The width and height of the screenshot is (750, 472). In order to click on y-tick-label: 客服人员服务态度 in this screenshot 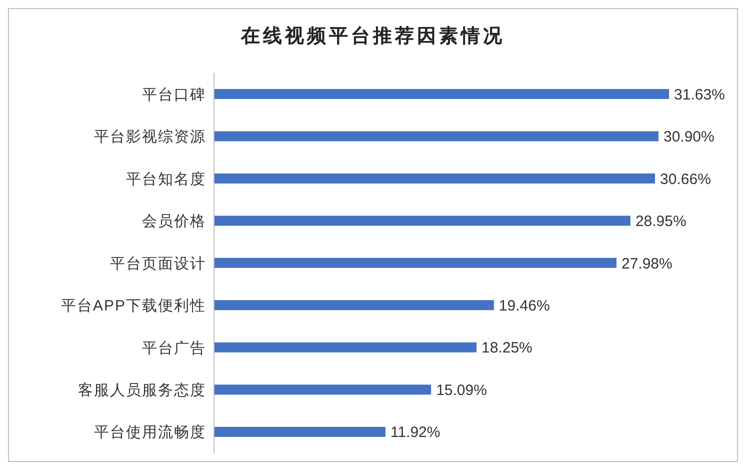, I will do `click(142, 390)`.